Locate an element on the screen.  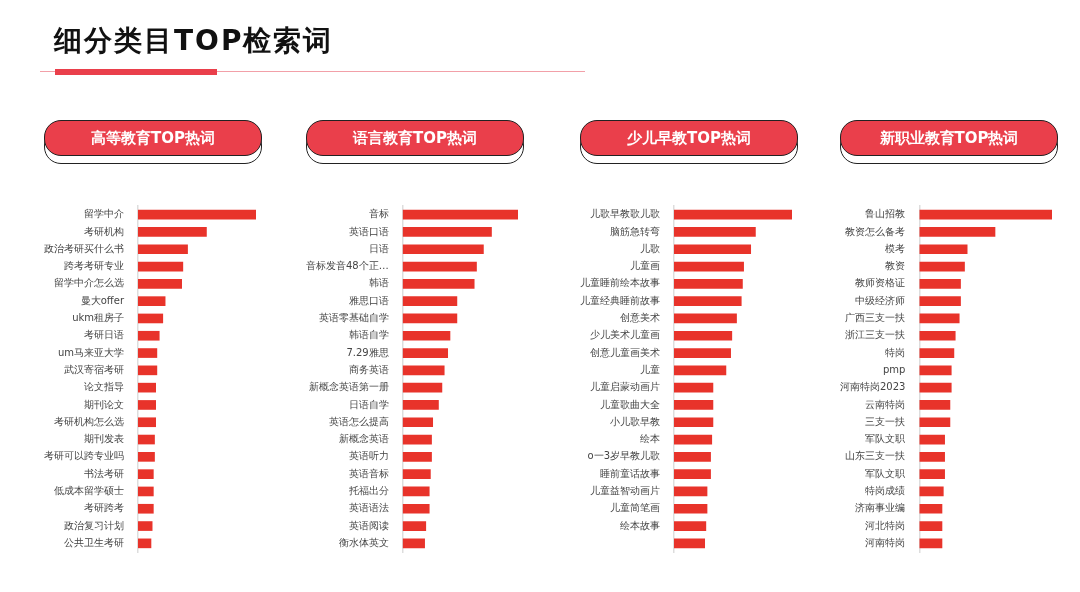
y-tick-label: 鲁山招教 is located at coordinates (885, 214).